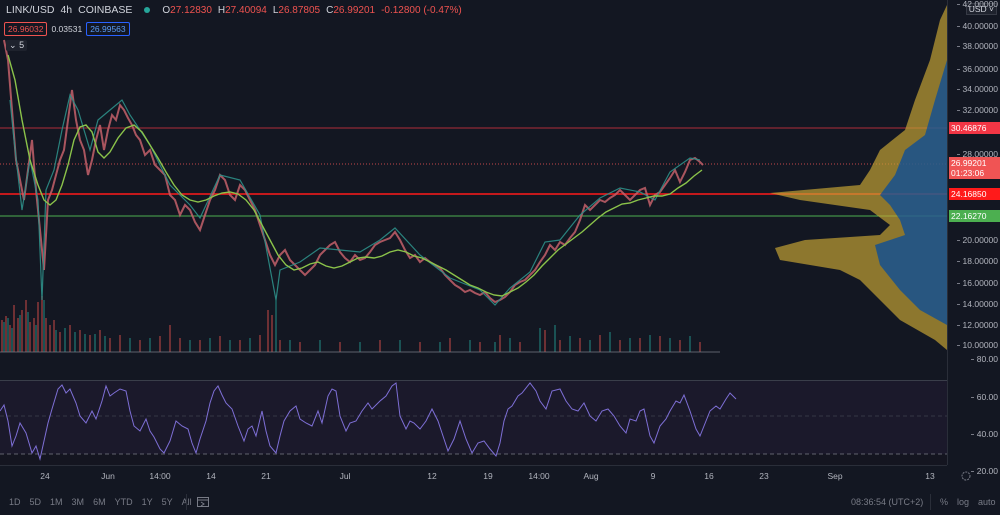 Image resolution: width=1000 pixels, height=515 pixels. I want to click on go-to-date-icon, so click(203, 502).